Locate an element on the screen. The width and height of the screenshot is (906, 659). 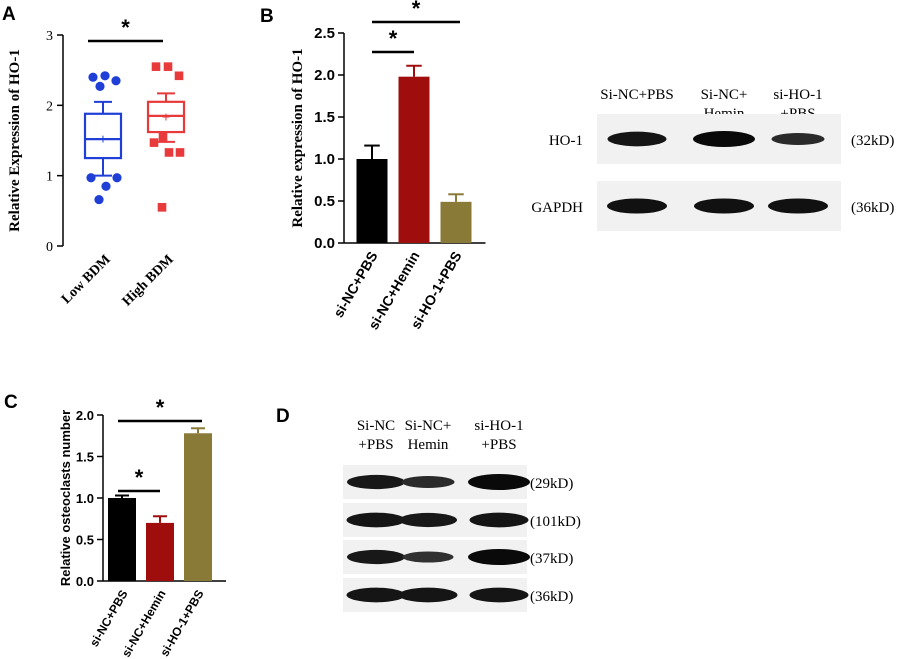
c-y-tick-label: 1.0 is located at coordinates (85, 498).